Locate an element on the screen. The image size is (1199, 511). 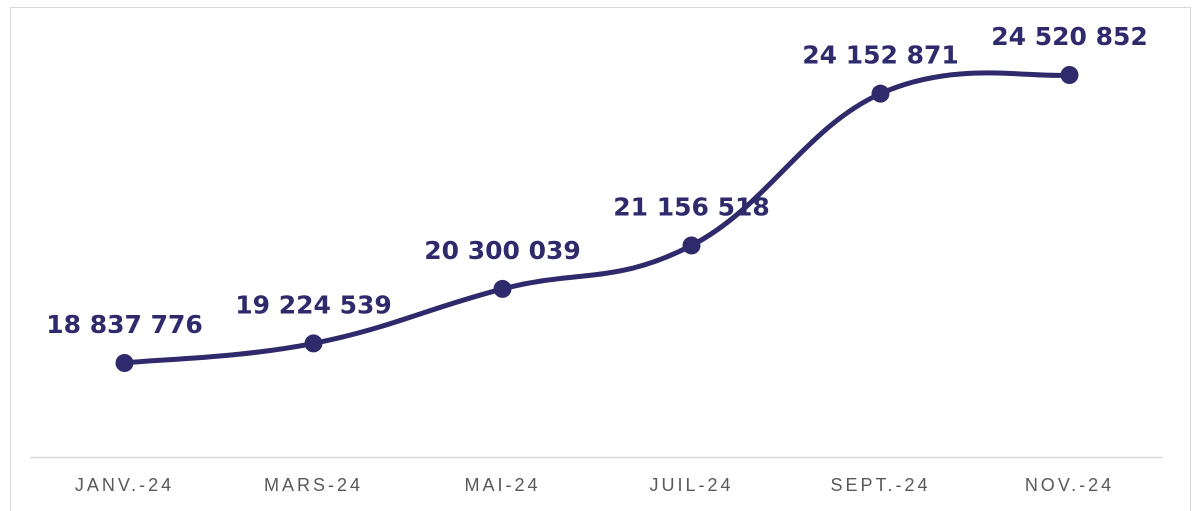
value-label: 20 300 039 is located at coordinates (502, 250).